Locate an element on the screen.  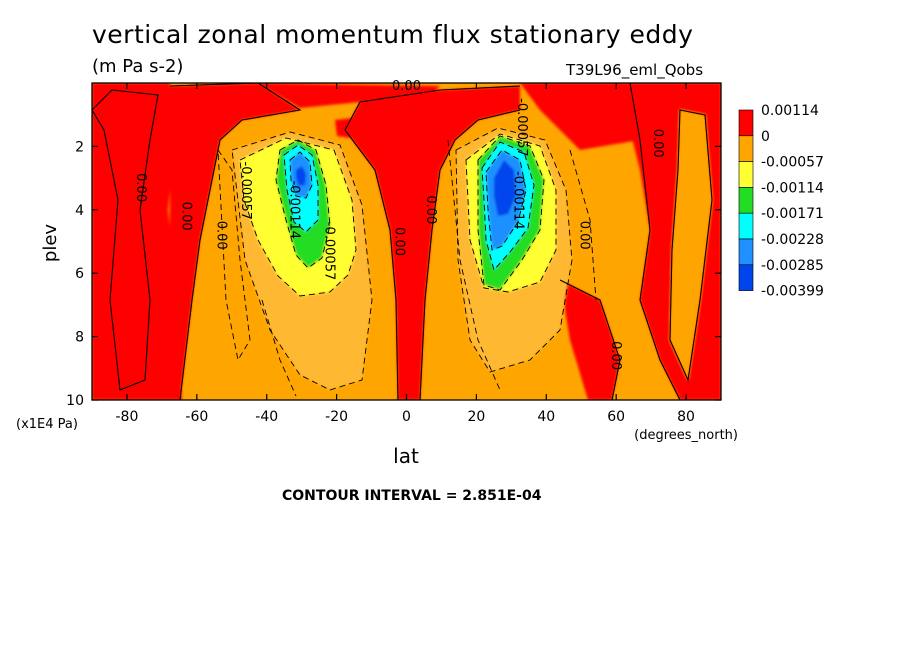
dashed-south-extra is located at coordinates (257, 272).